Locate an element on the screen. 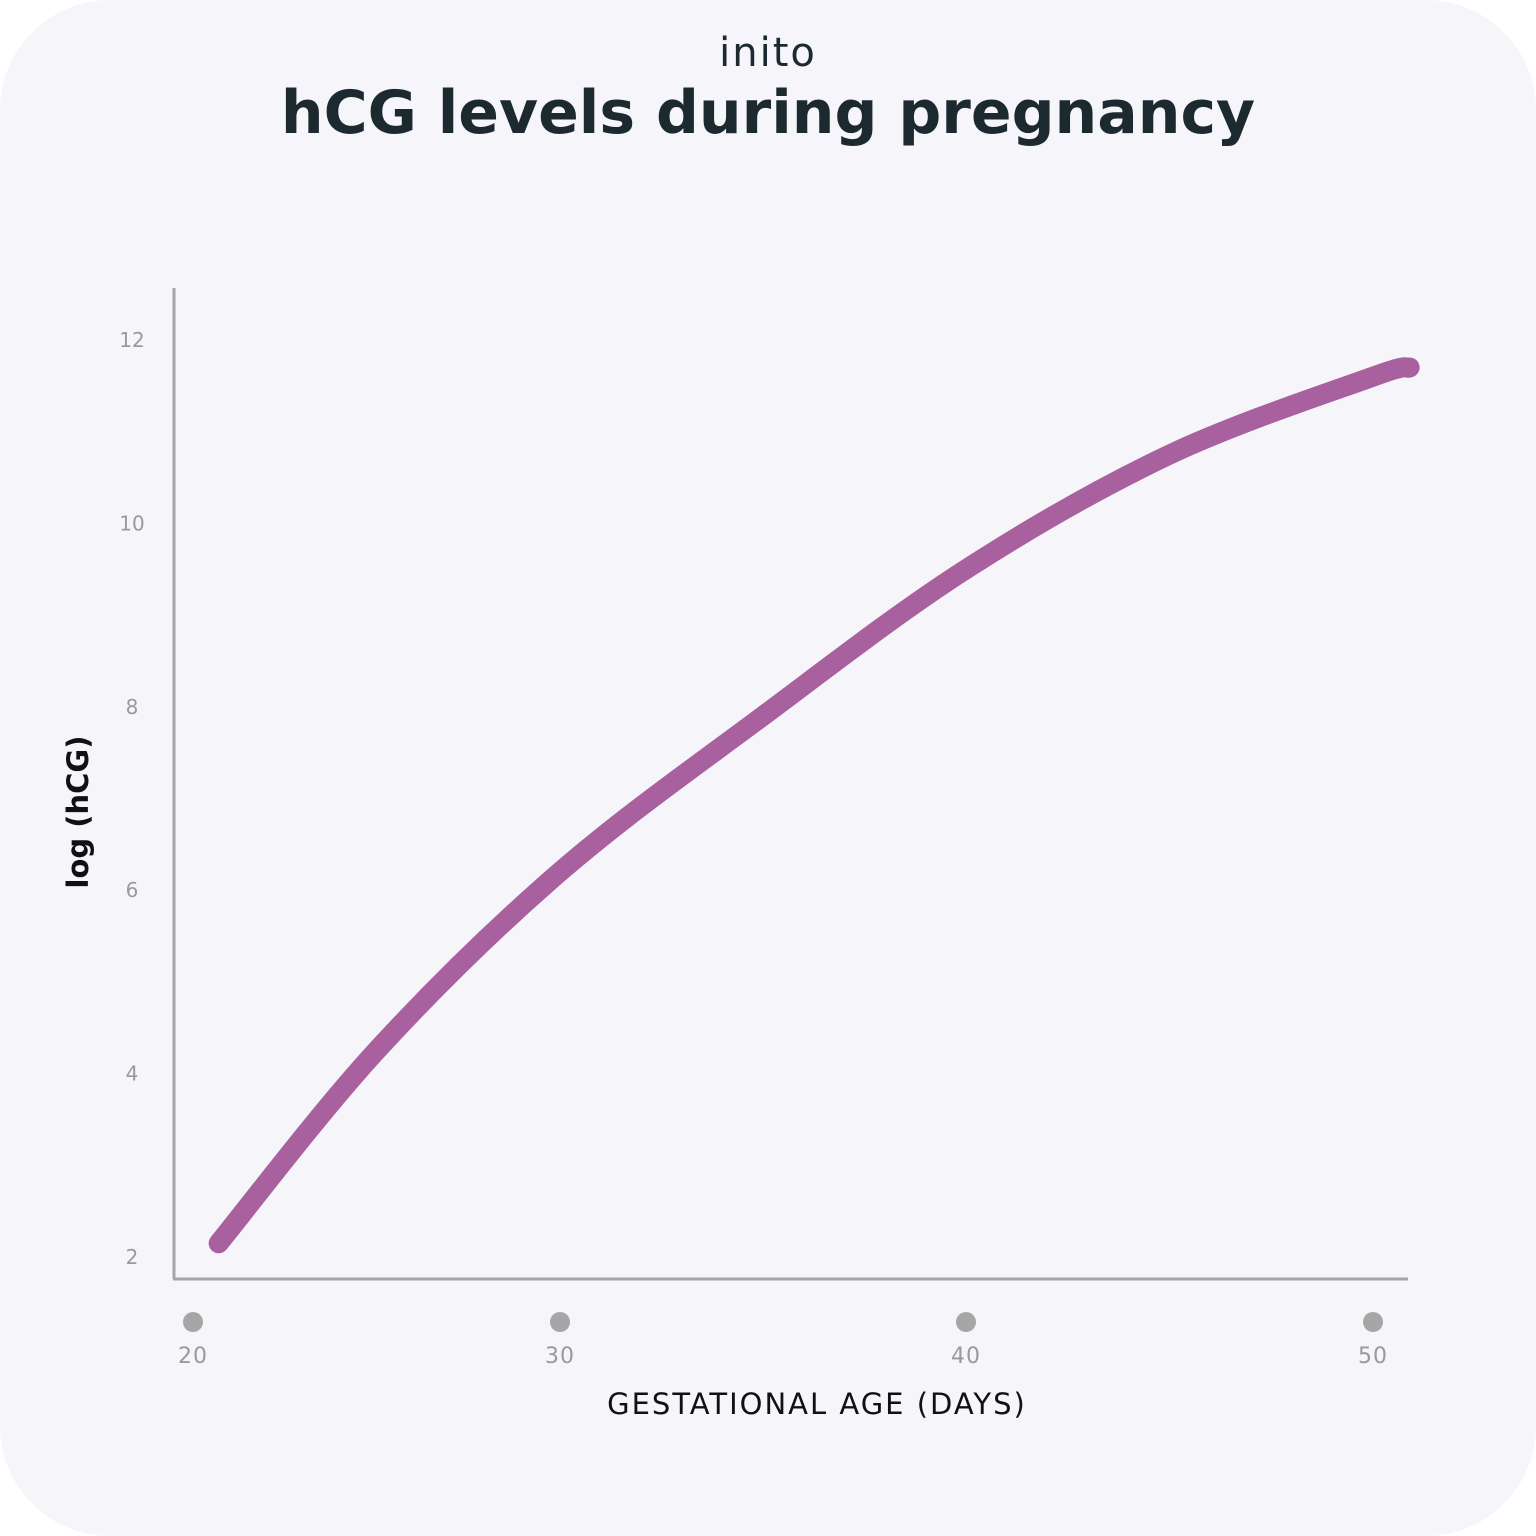  y-axis-label: log (hCG) is located at coordinates (78, 812).